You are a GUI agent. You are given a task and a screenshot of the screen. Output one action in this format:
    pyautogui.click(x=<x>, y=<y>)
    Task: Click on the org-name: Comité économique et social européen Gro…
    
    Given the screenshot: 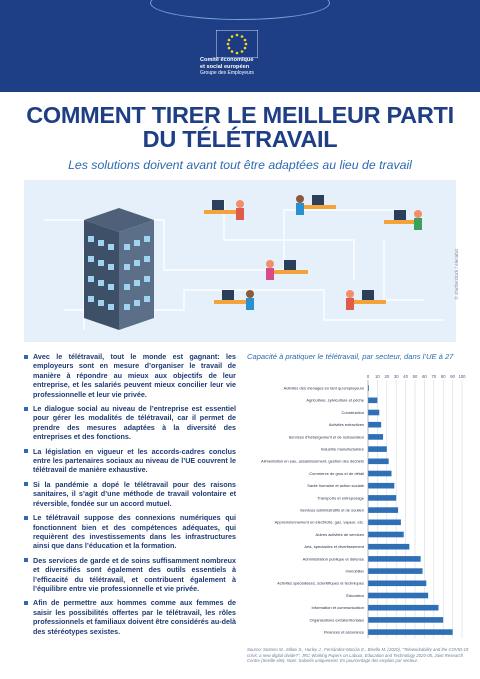 What is the action you would take?
    pyautogui.click(x=260, y=67)
    